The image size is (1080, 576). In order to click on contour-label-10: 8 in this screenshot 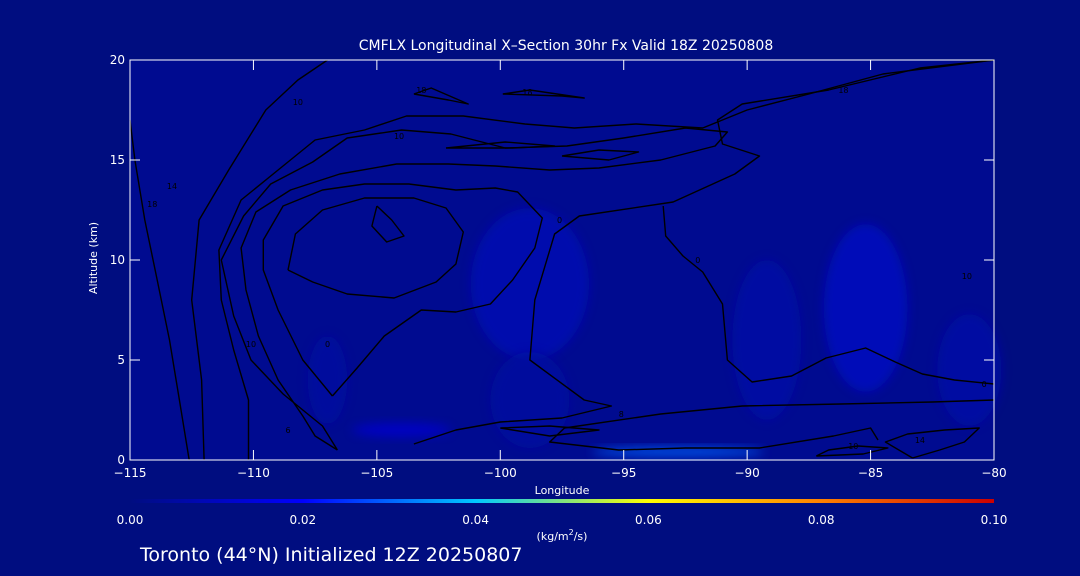, I will do `click(621, 414)`.